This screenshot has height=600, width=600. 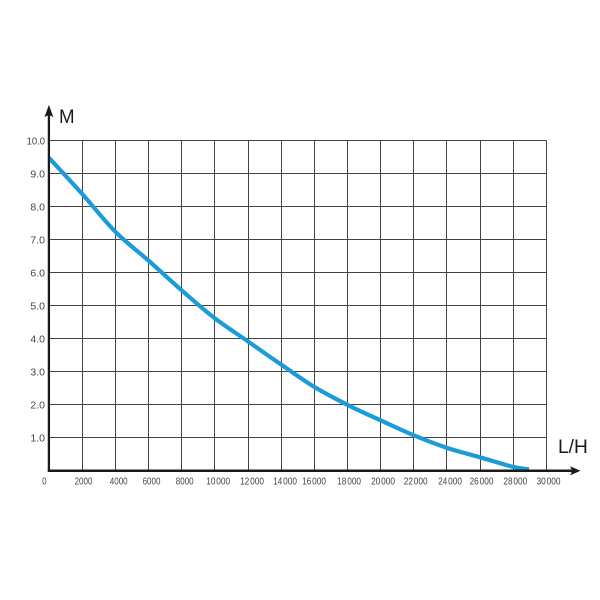 I want to click on svg-text: 28000, so click(x=515, y=481).